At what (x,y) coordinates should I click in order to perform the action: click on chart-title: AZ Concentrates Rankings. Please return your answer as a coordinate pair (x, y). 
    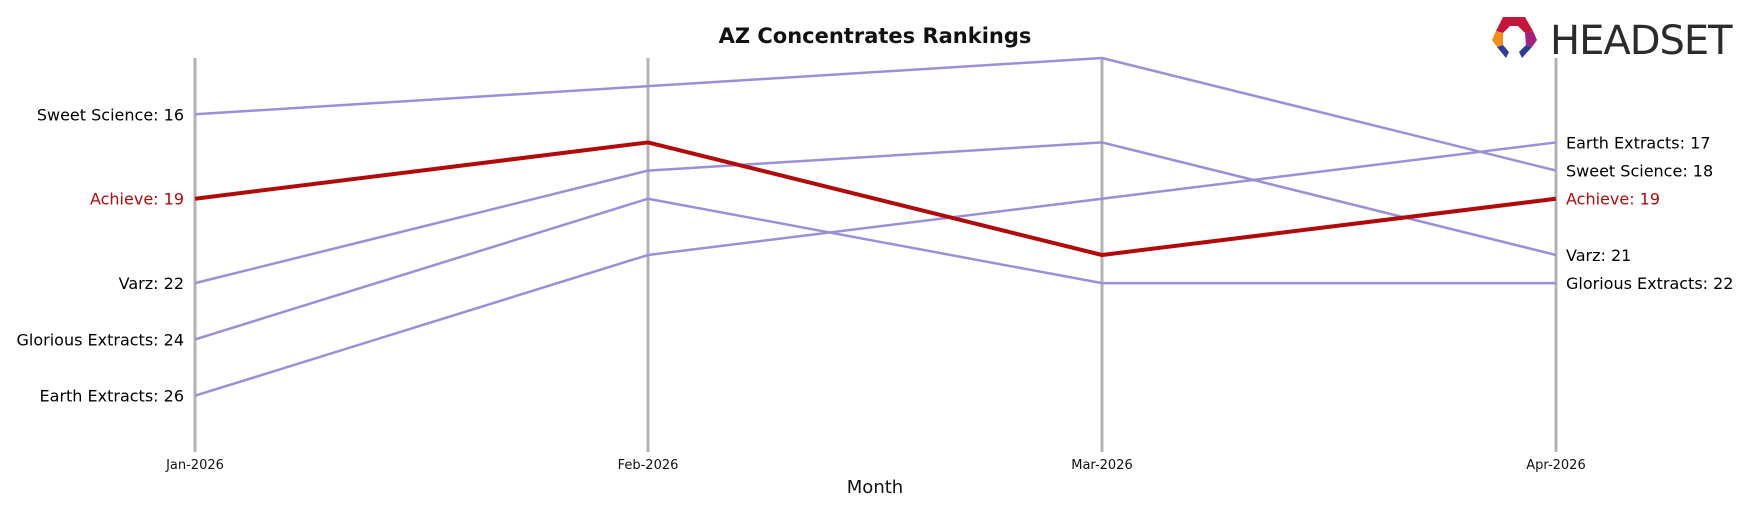
    Looking at the image, I should click on (875, 36).